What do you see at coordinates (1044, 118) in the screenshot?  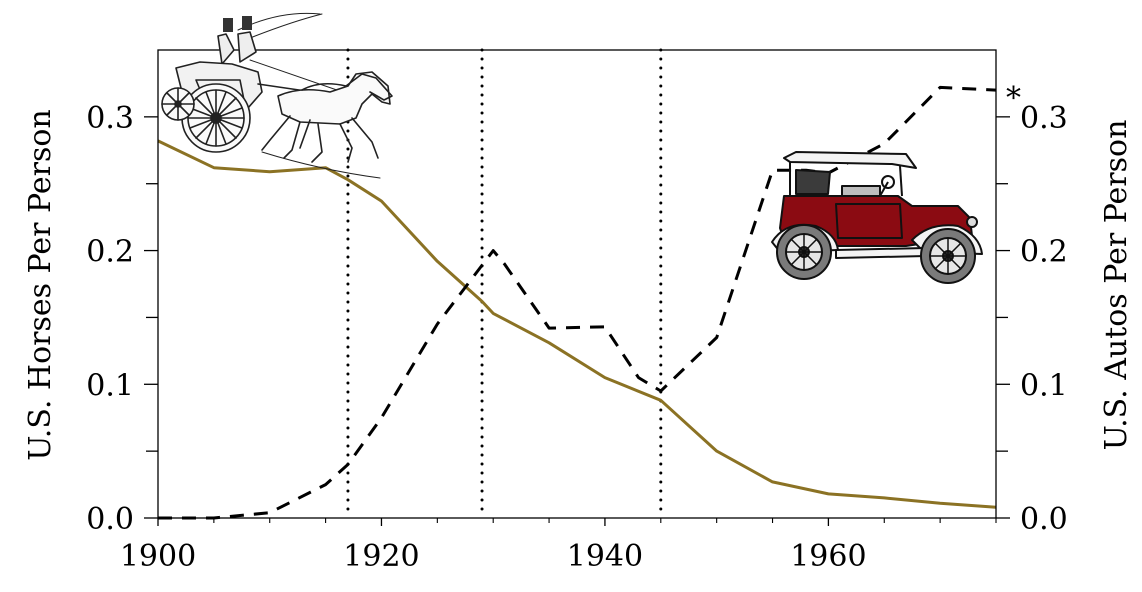 I see `y-right-tick-label: 0.3` at bounding box center [1044, 118].